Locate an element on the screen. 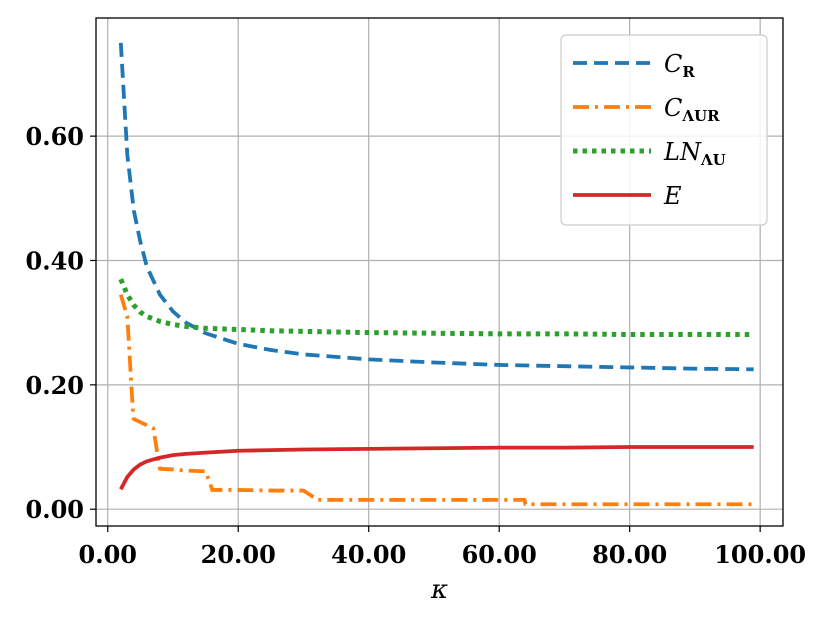 The width and height of the screenshot is (830, 623). y-tick-label: 0.20 is located at coordinates (55, 385).